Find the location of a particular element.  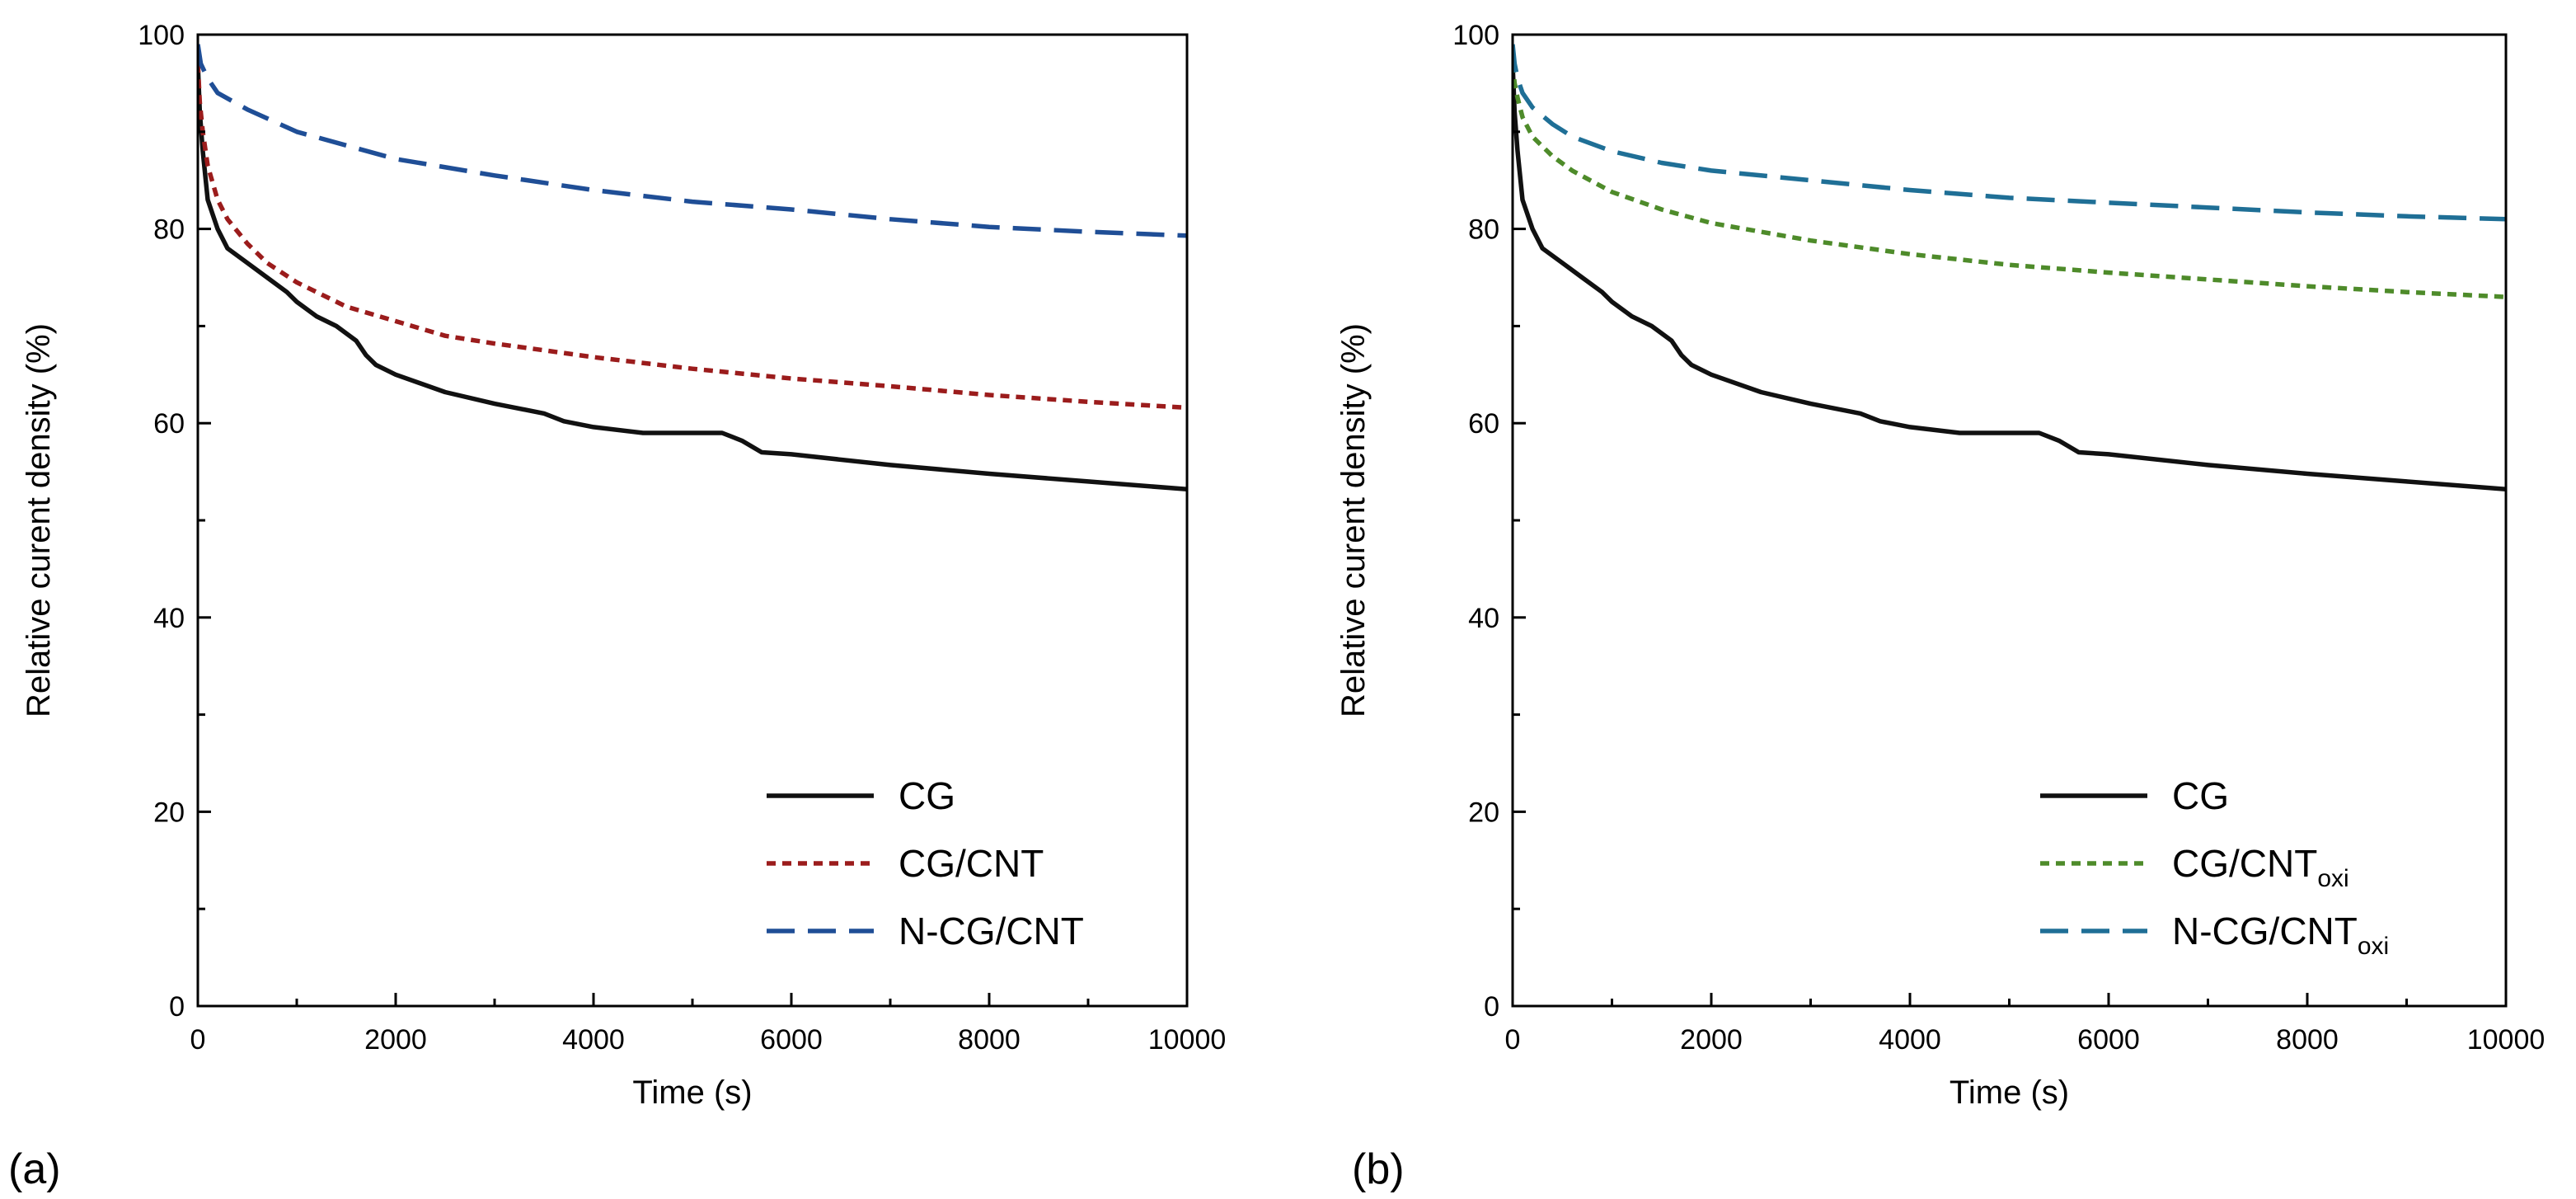

panel-label: (b) is located at coordinates (1378, 1169).